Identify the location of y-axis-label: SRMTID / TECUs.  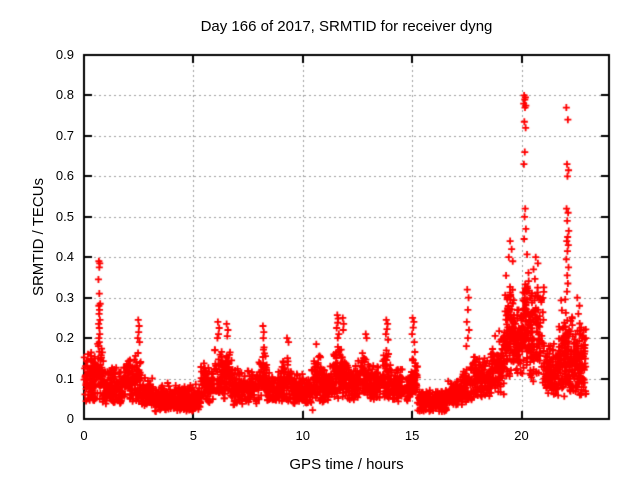
(38, 237).